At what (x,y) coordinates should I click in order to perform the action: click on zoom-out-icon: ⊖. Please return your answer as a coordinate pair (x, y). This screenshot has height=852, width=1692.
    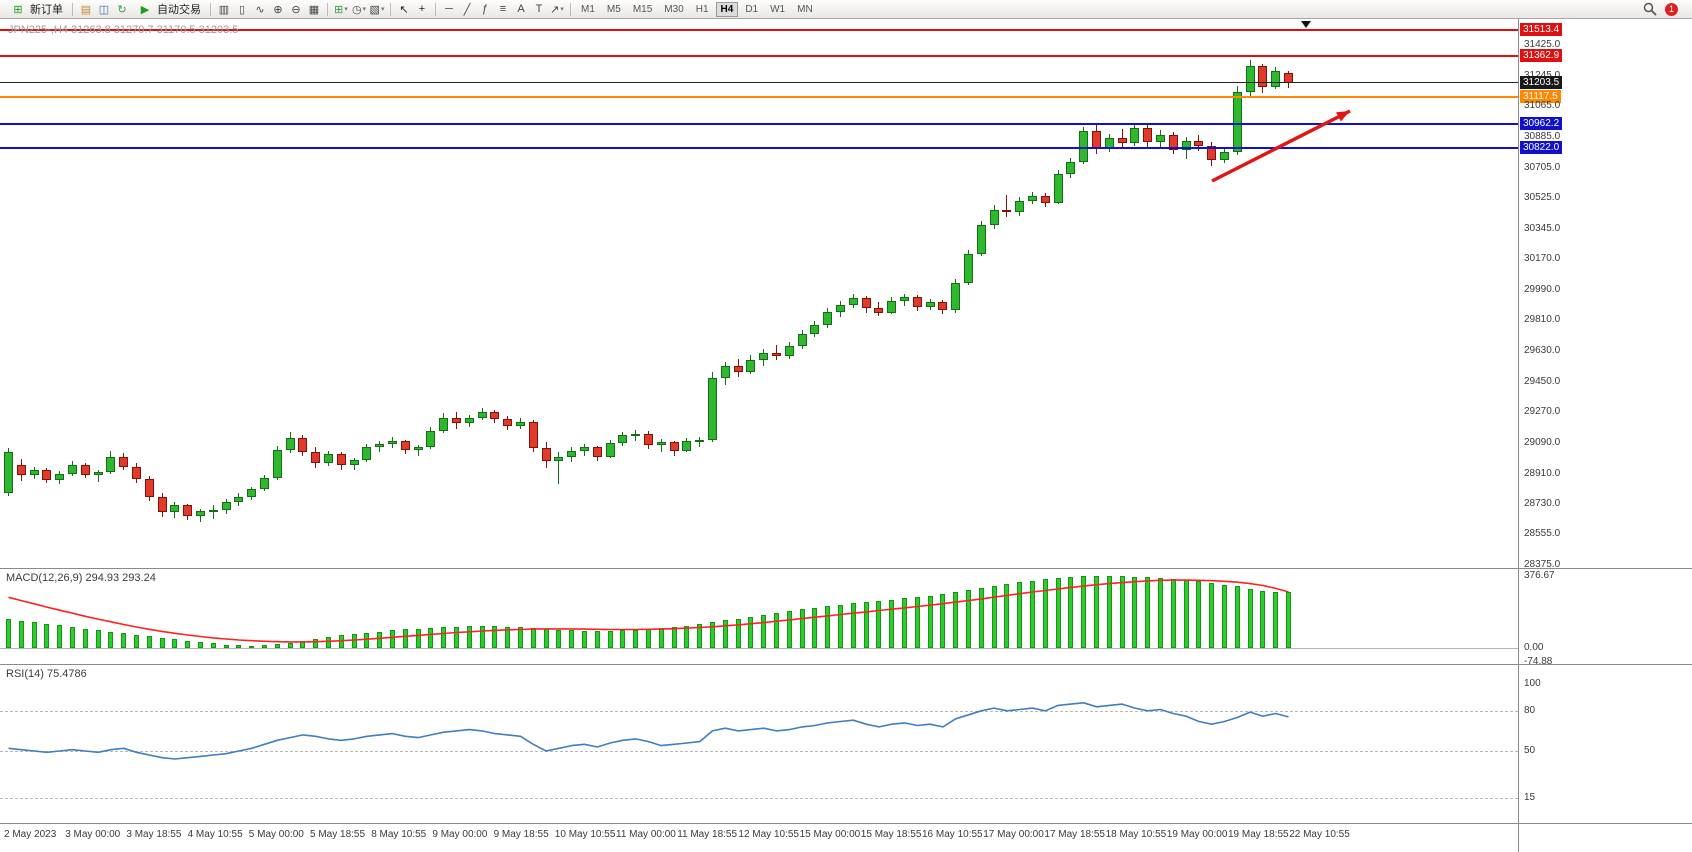
    Looking at the image, I should click on (296, 9).